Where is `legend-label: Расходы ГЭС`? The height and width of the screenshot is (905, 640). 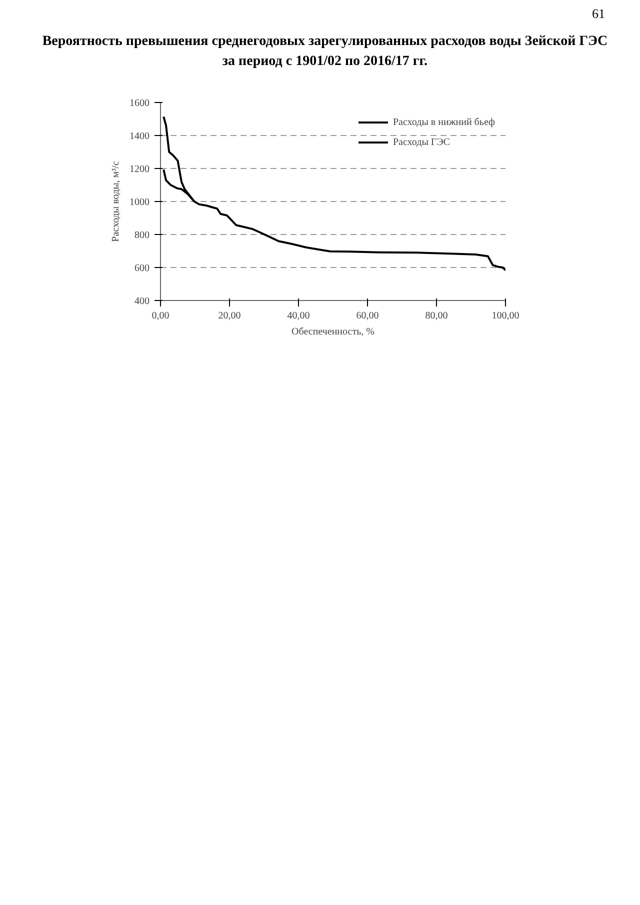 legend-label: Расходы ГЭС is located at coordinates (421, 142).